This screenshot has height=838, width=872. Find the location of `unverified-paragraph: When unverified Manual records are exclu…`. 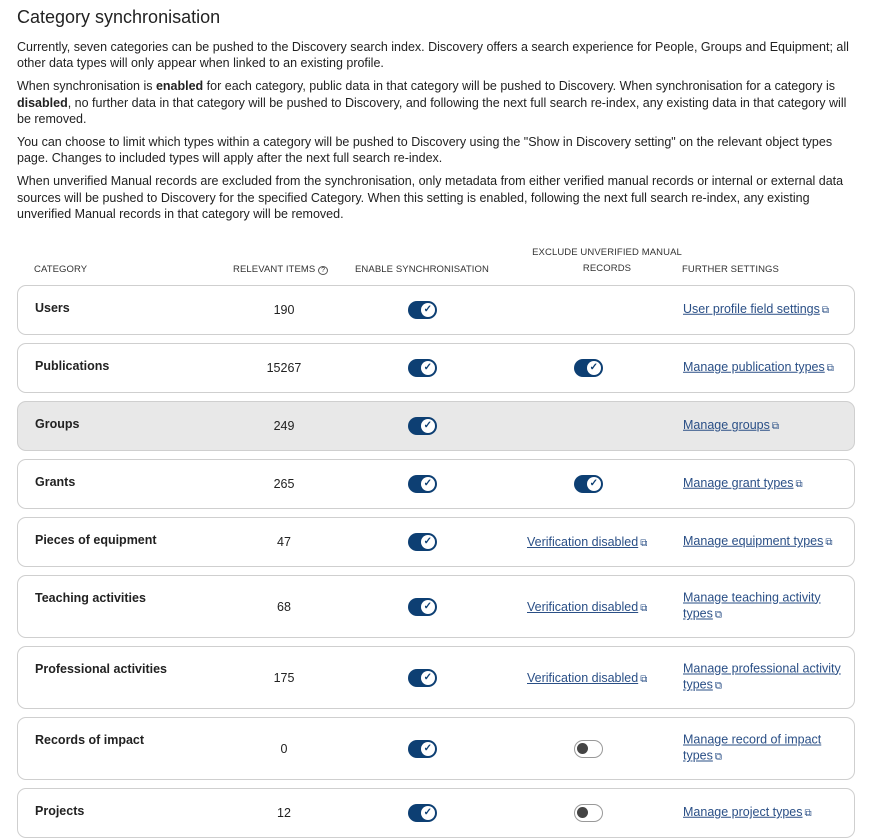

unverified-paragraph: When unverified Manual records are exclu… is located at coordinates (430, 197).